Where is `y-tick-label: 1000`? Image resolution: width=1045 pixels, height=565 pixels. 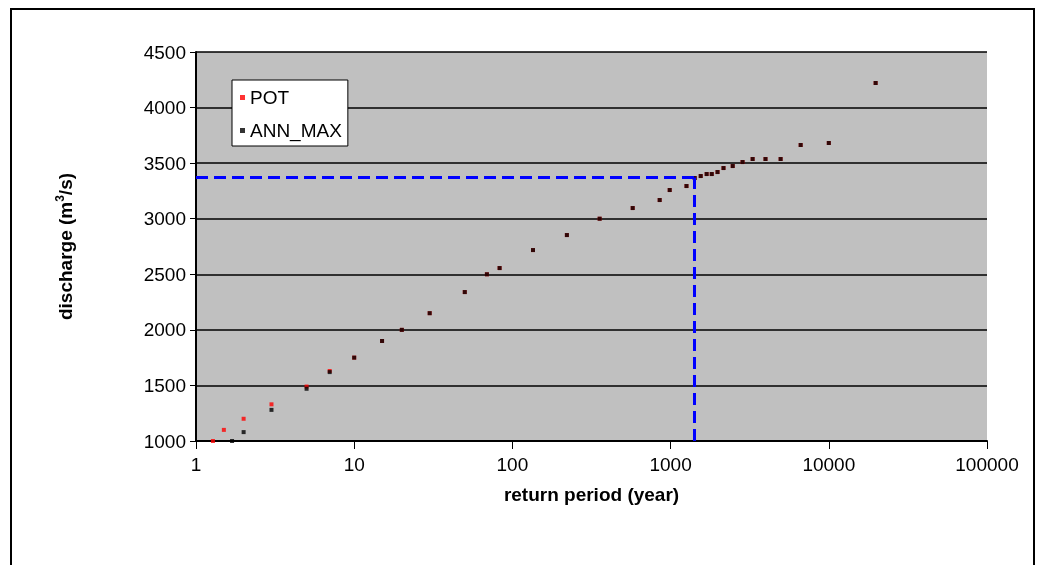
y-tick-label: 1000 is located at coordinates (164, 441).